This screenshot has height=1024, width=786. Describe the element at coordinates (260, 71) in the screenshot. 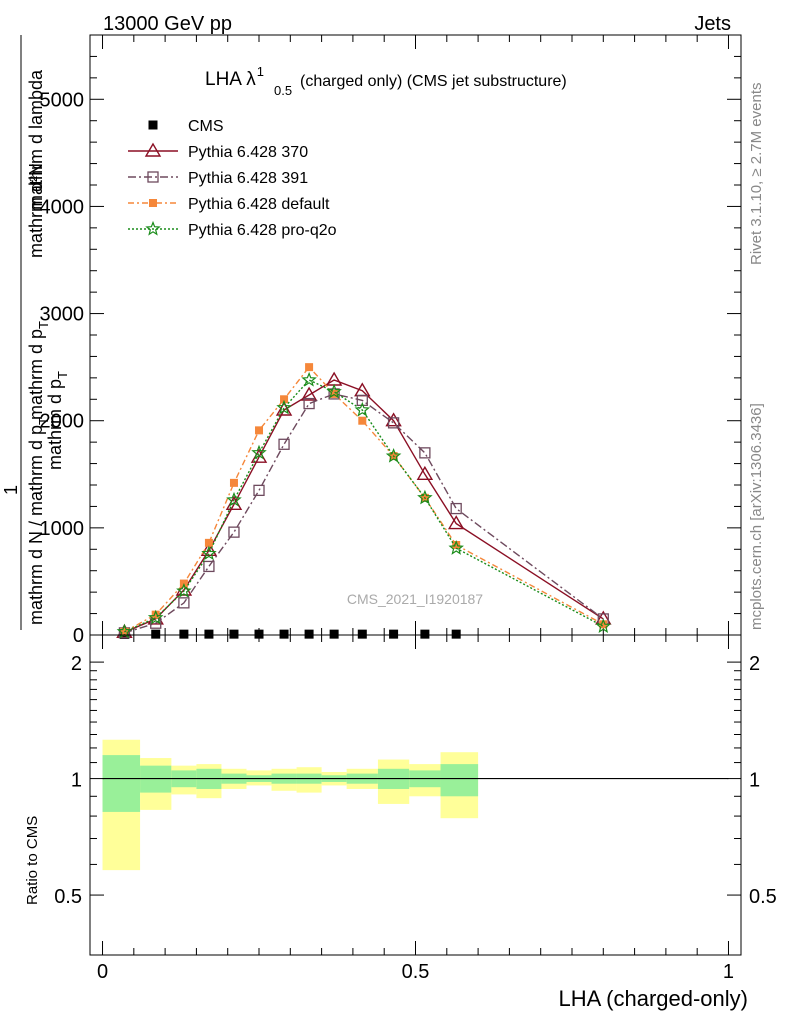

I see `plot-title-sup: 1` at that location.